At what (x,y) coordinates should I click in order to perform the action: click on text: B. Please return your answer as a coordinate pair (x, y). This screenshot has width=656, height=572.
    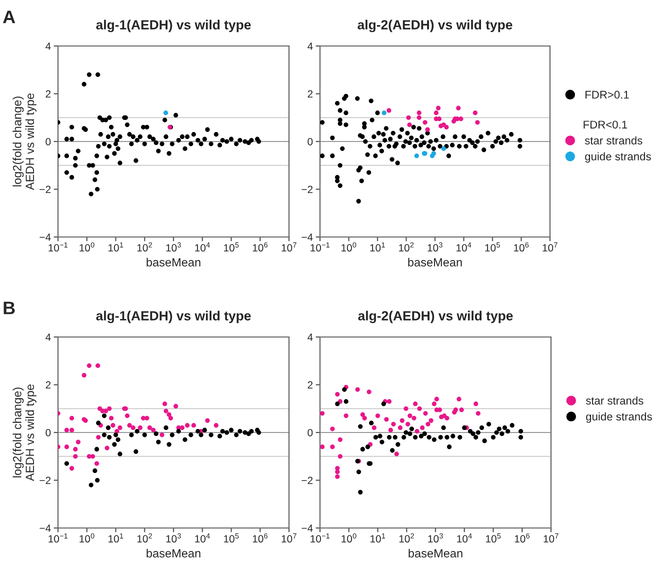
    Looking at the image, I should click on (9, 308).